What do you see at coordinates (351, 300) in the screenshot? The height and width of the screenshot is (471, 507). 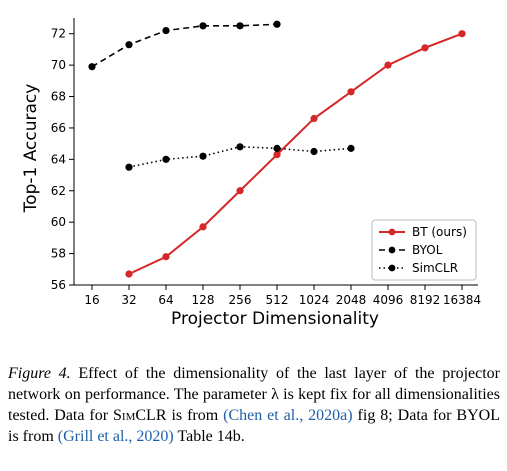 I see `x-tick-label-2048: 2048` at bounding box center [351, 300].